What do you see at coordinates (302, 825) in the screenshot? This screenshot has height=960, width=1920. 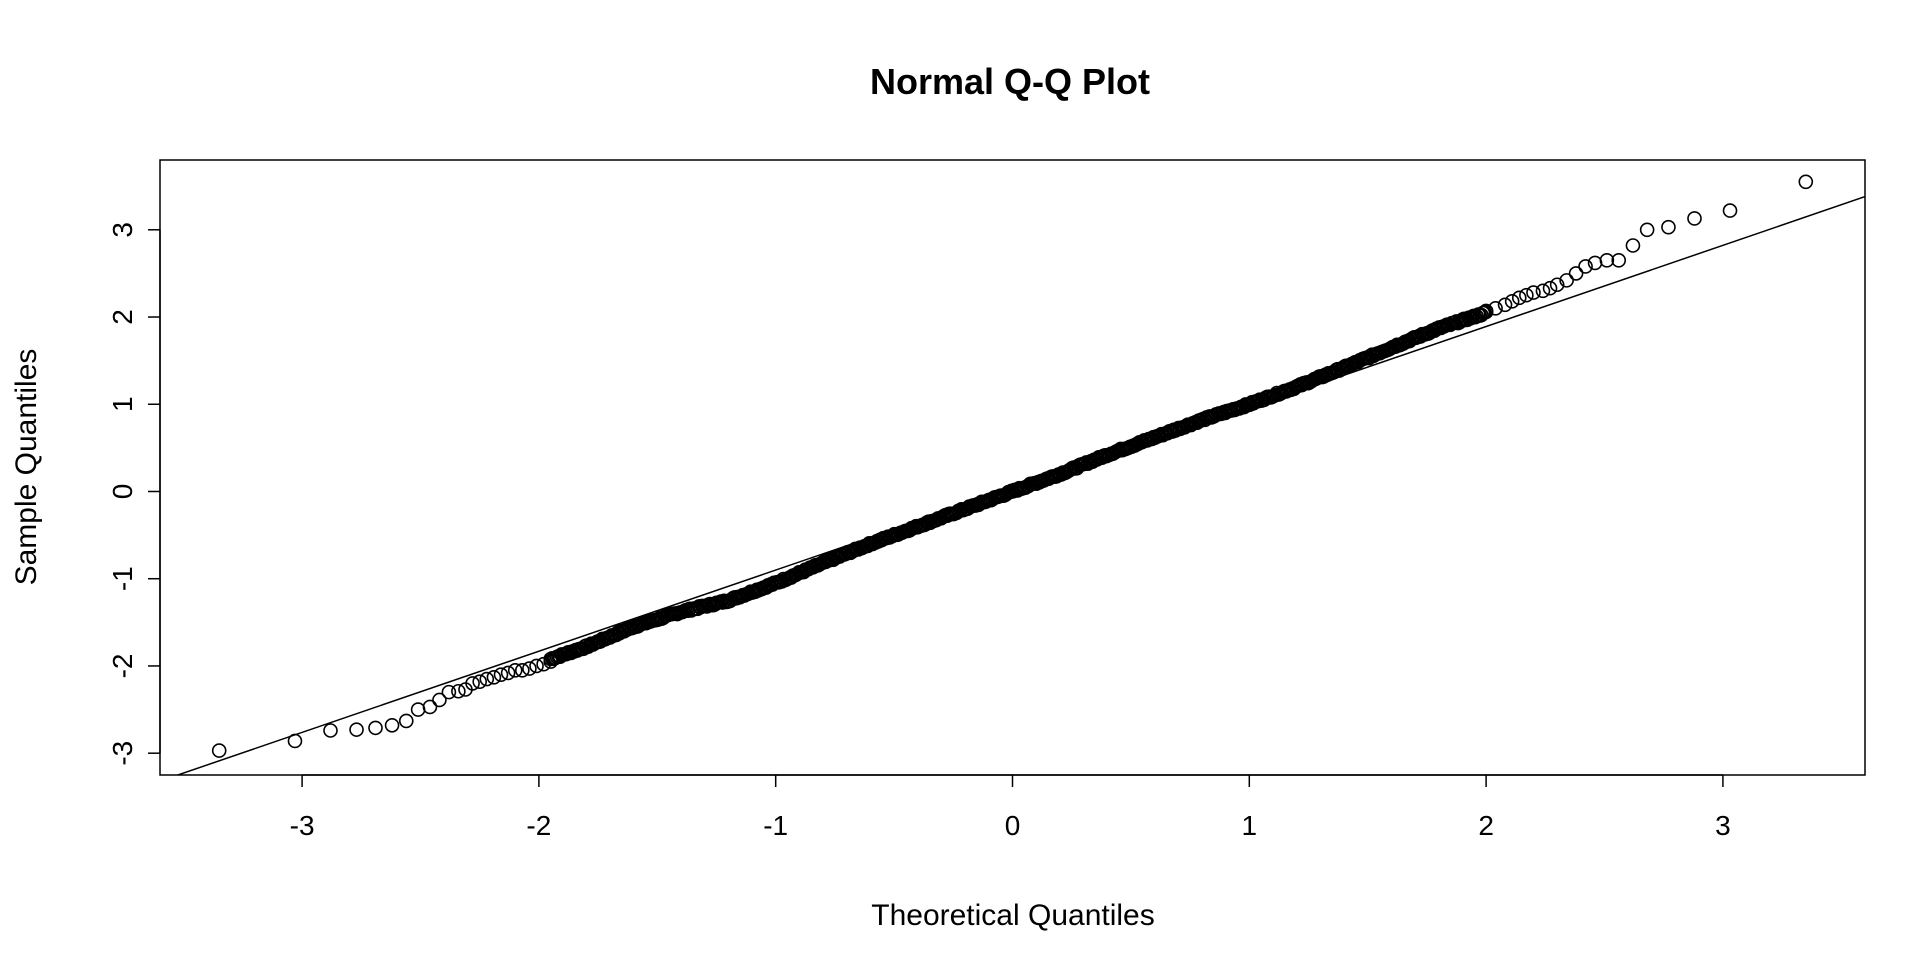 I see `x-tick-label: -3` at bounding box center [302, 825].